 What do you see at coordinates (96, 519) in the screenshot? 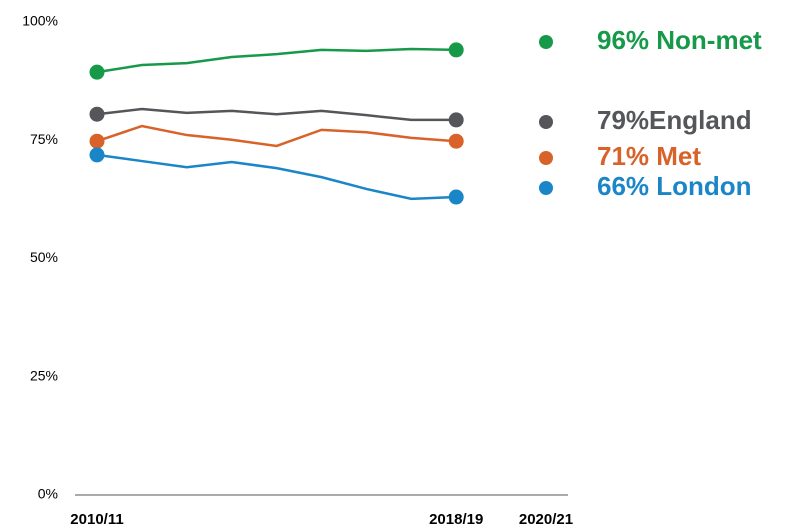
I see `x-tick-label: 2010/11` at bounding box center [96, 519].